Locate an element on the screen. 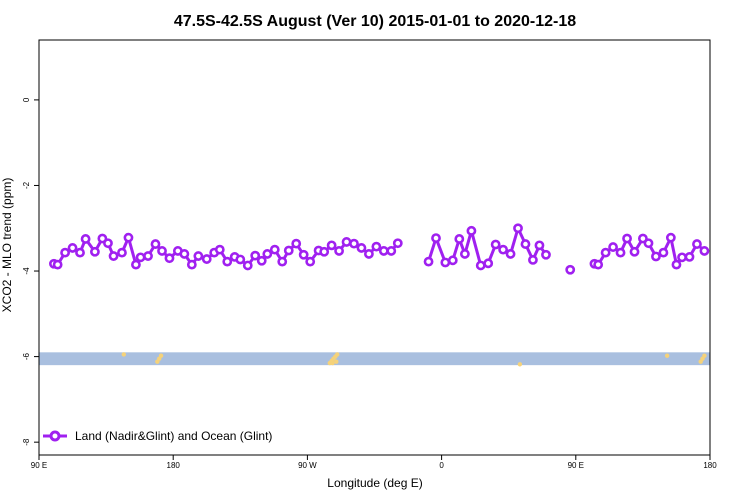  legend: Land (Nadir&Glint) and Ocean (Glint) is located at coordinates (157, 436).